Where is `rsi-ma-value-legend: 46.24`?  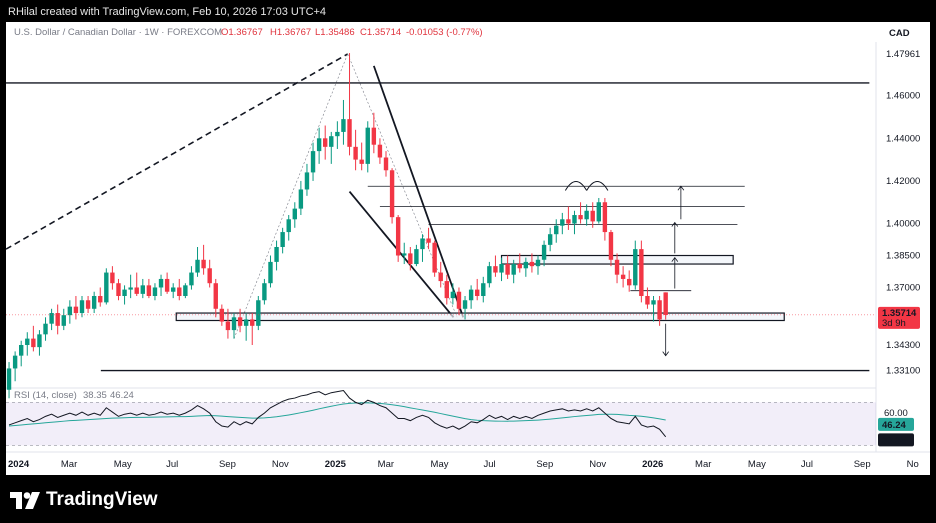
rsi-ma-value-legend: 46.24 is located at coordinates (122, 395).